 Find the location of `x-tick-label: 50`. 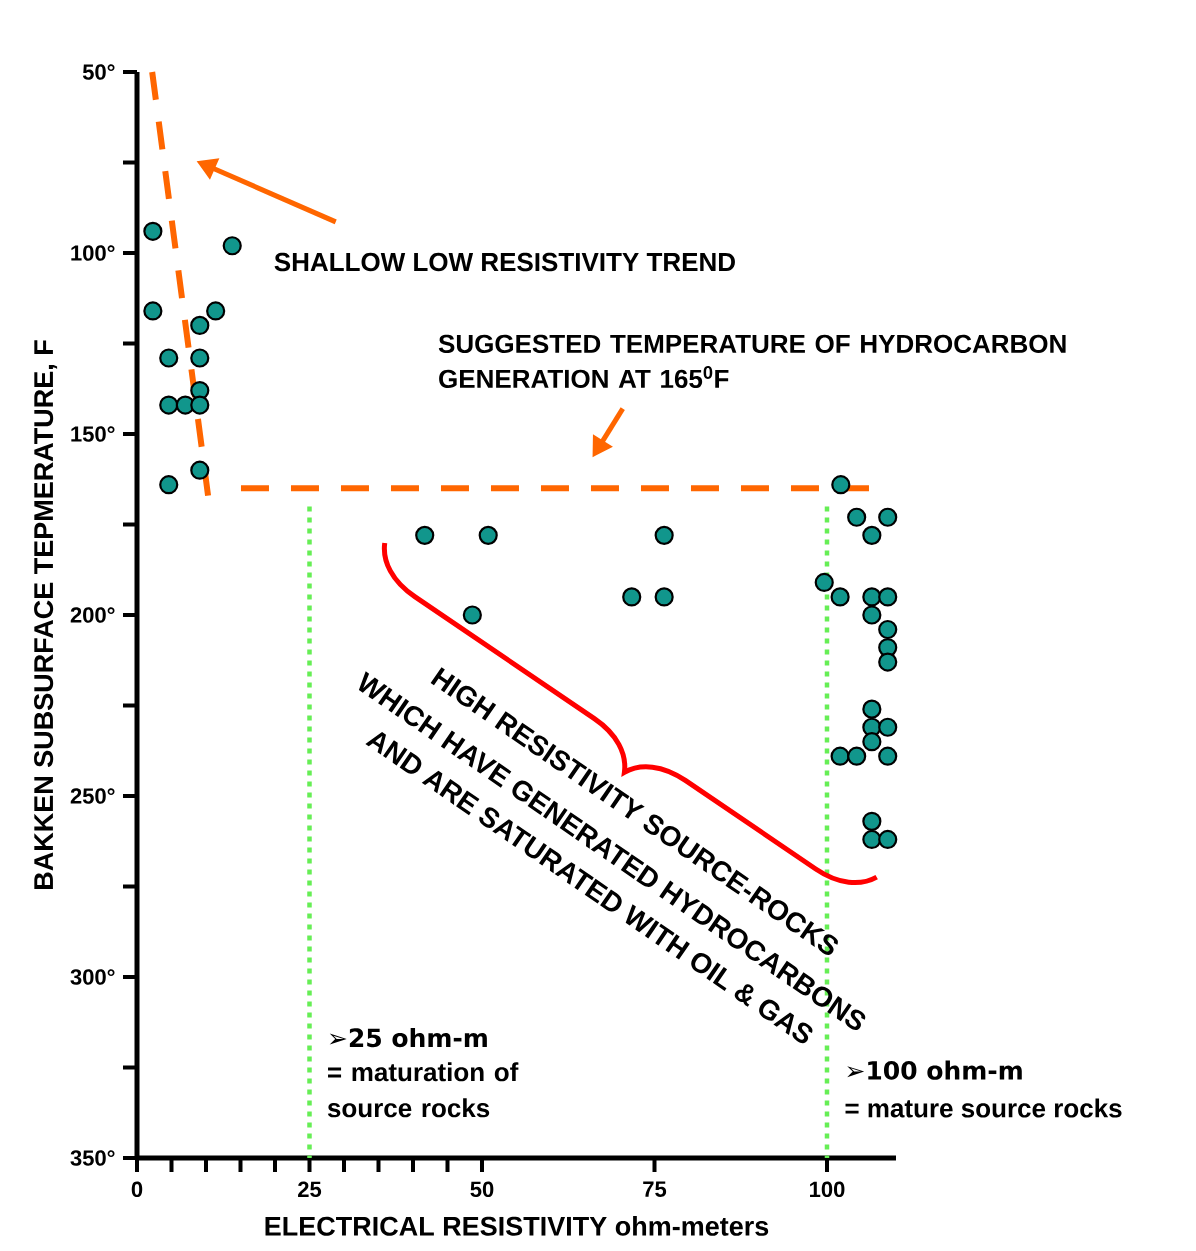

x-tick-label: 50 is located at coordinates (482, 1189).